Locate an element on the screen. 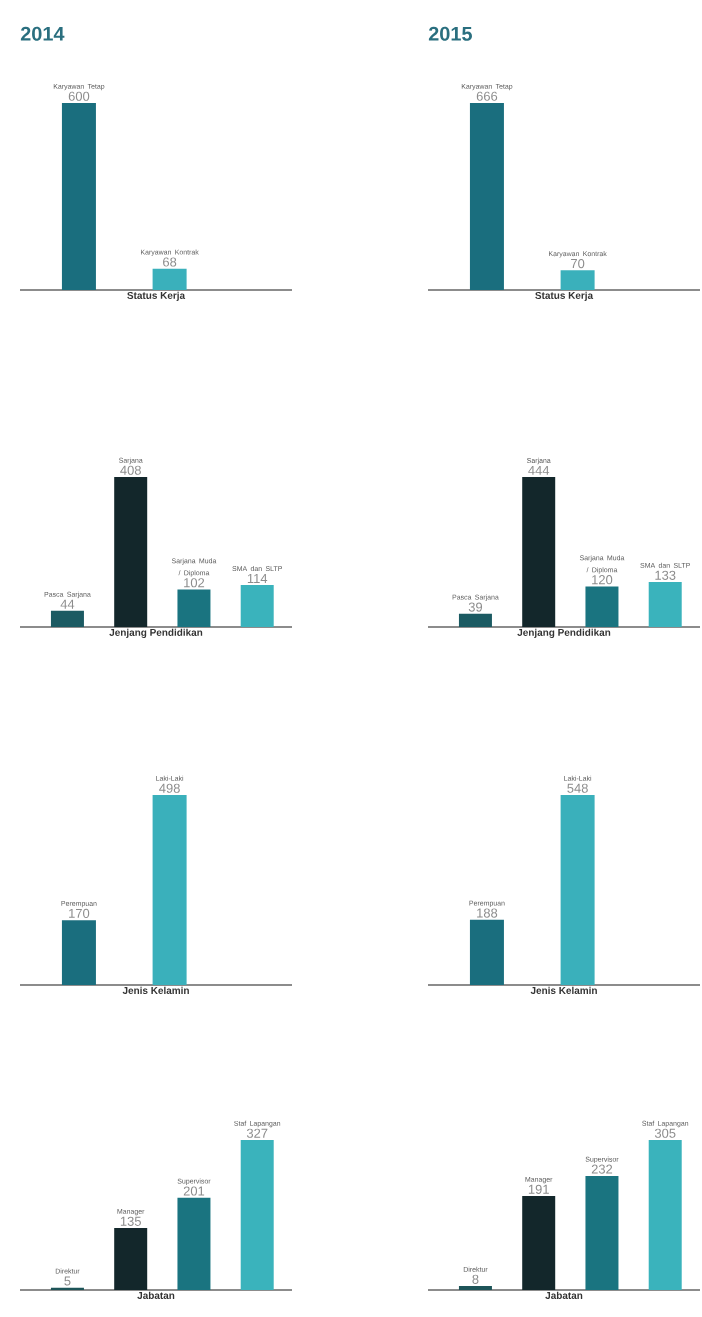  data-label: 135 is located at coordinates (130, 1221).